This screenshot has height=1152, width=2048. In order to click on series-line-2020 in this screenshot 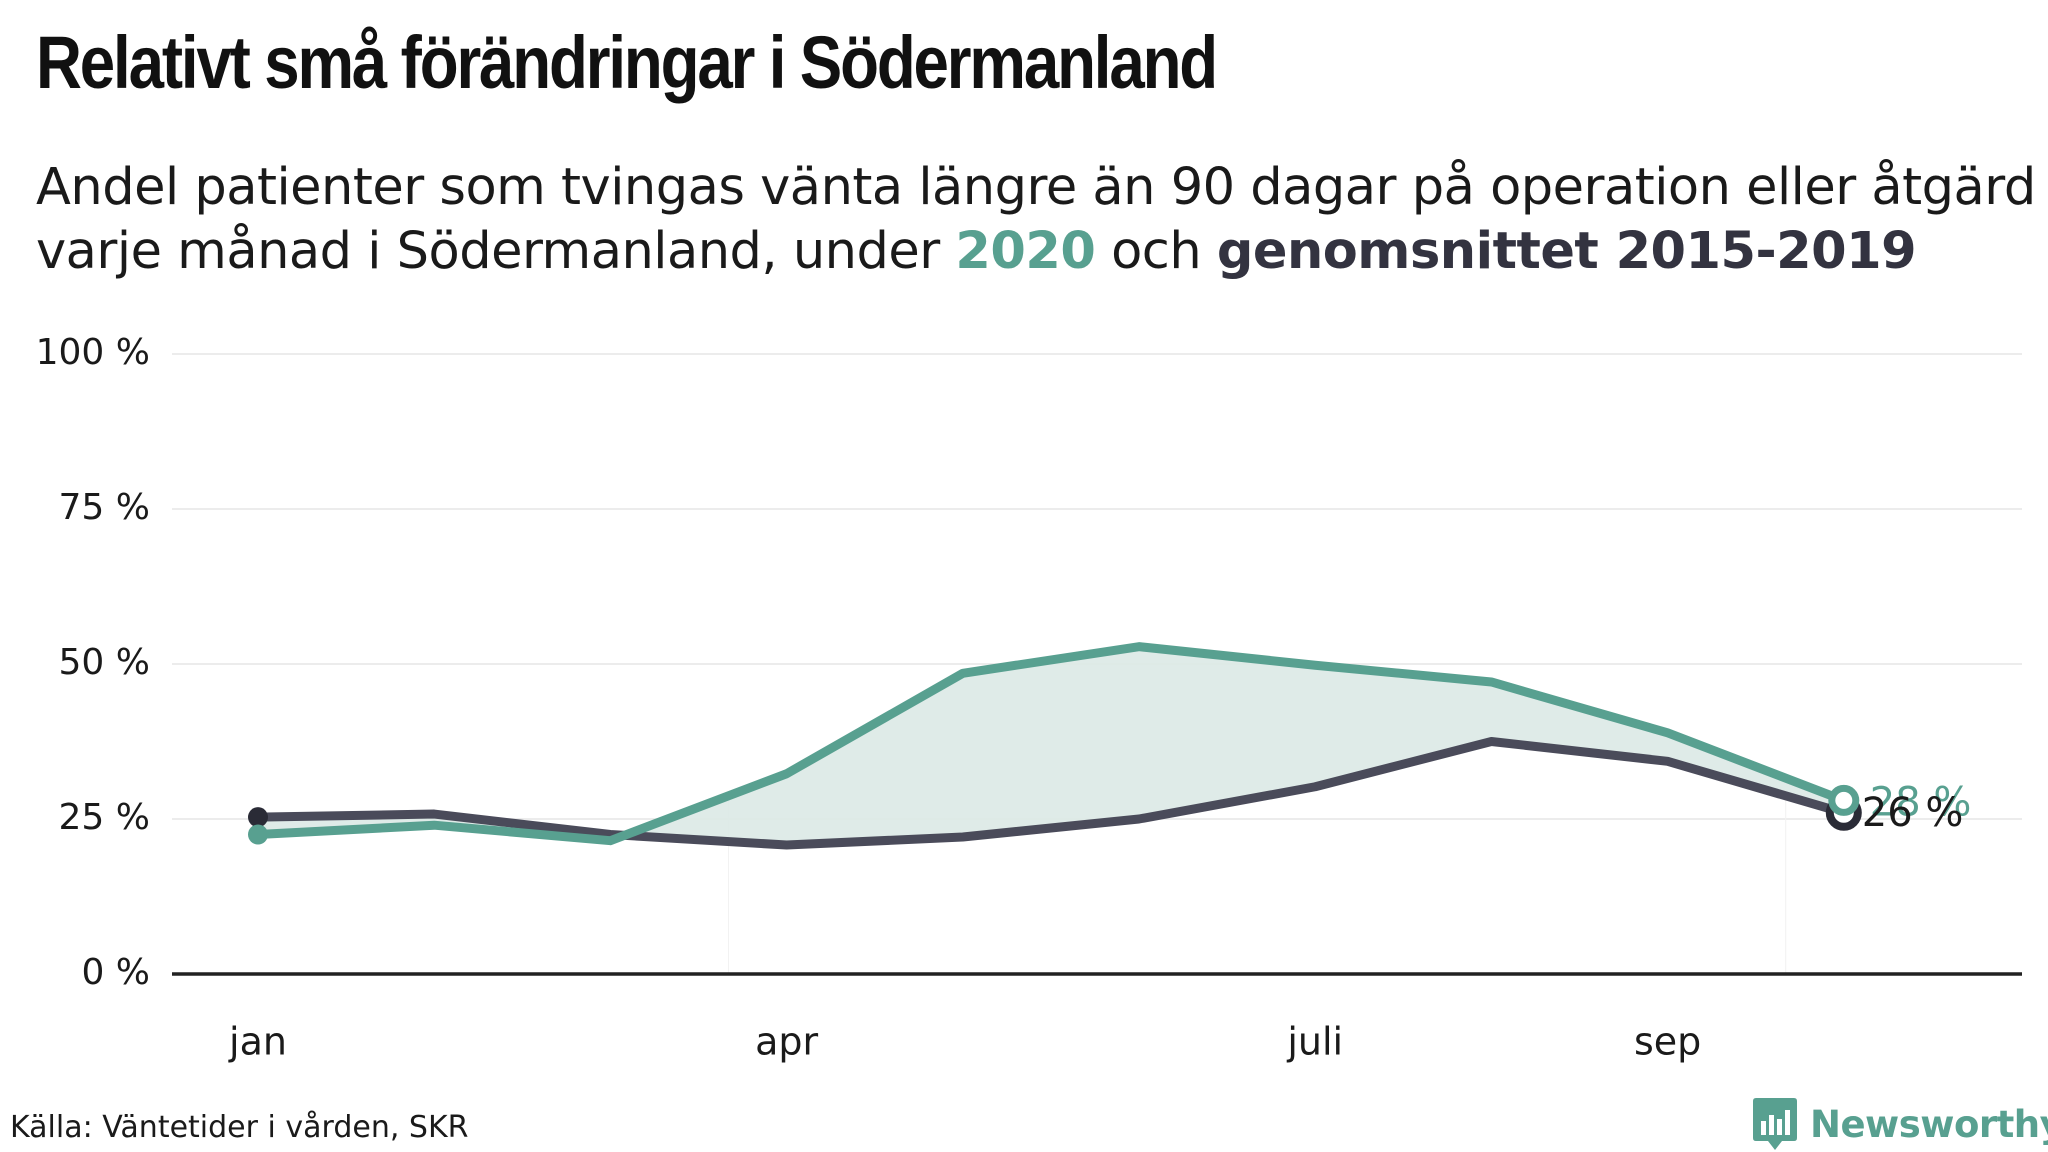, I will do `click(1051, 744)`.